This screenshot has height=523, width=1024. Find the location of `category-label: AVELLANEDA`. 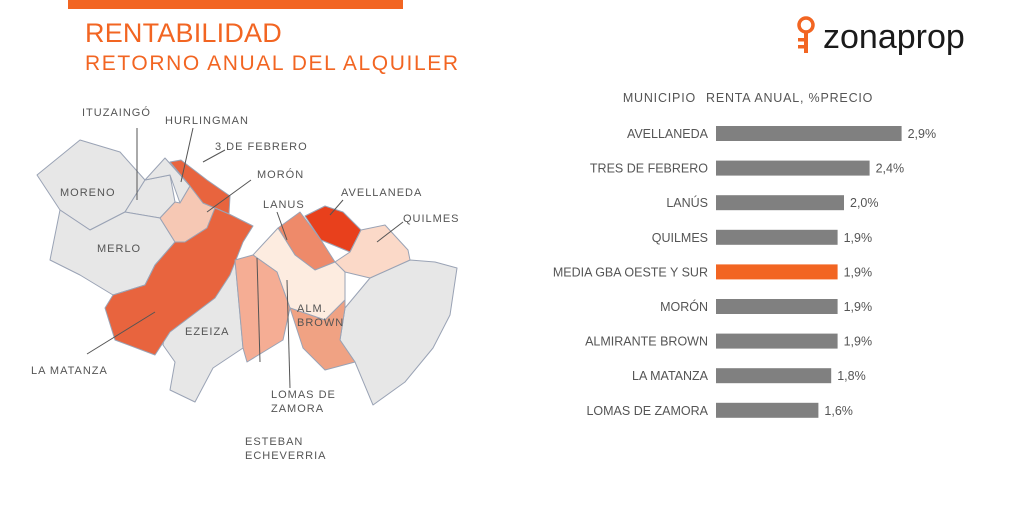

category-label: AVELLANEDA is located at coordinates (668, 134).